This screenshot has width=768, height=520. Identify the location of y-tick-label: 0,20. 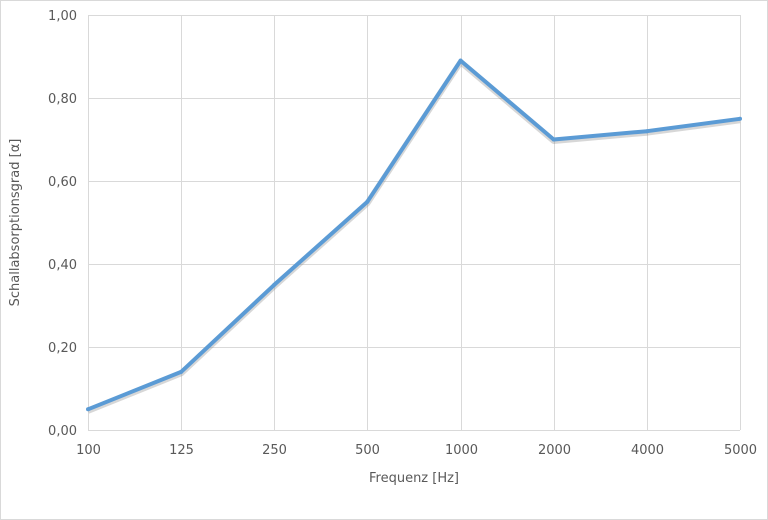
(62, 348).